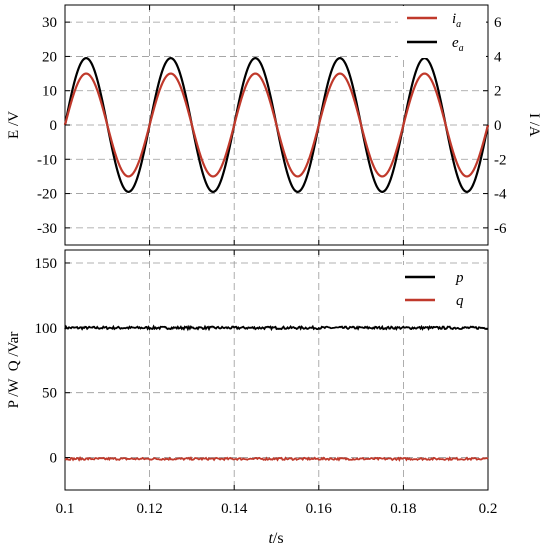 This screenshot has width=542, height=550. I want to click on bottom-y-tick-label: 50, so click(49, 394).